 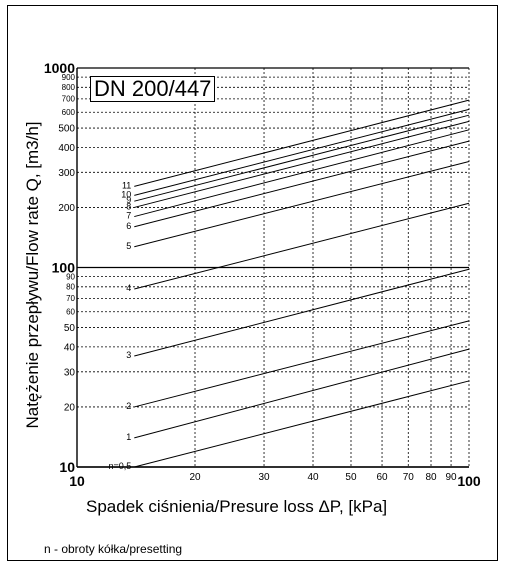 I want to click on series-label: n=0,5, so click(x=120, y=466).